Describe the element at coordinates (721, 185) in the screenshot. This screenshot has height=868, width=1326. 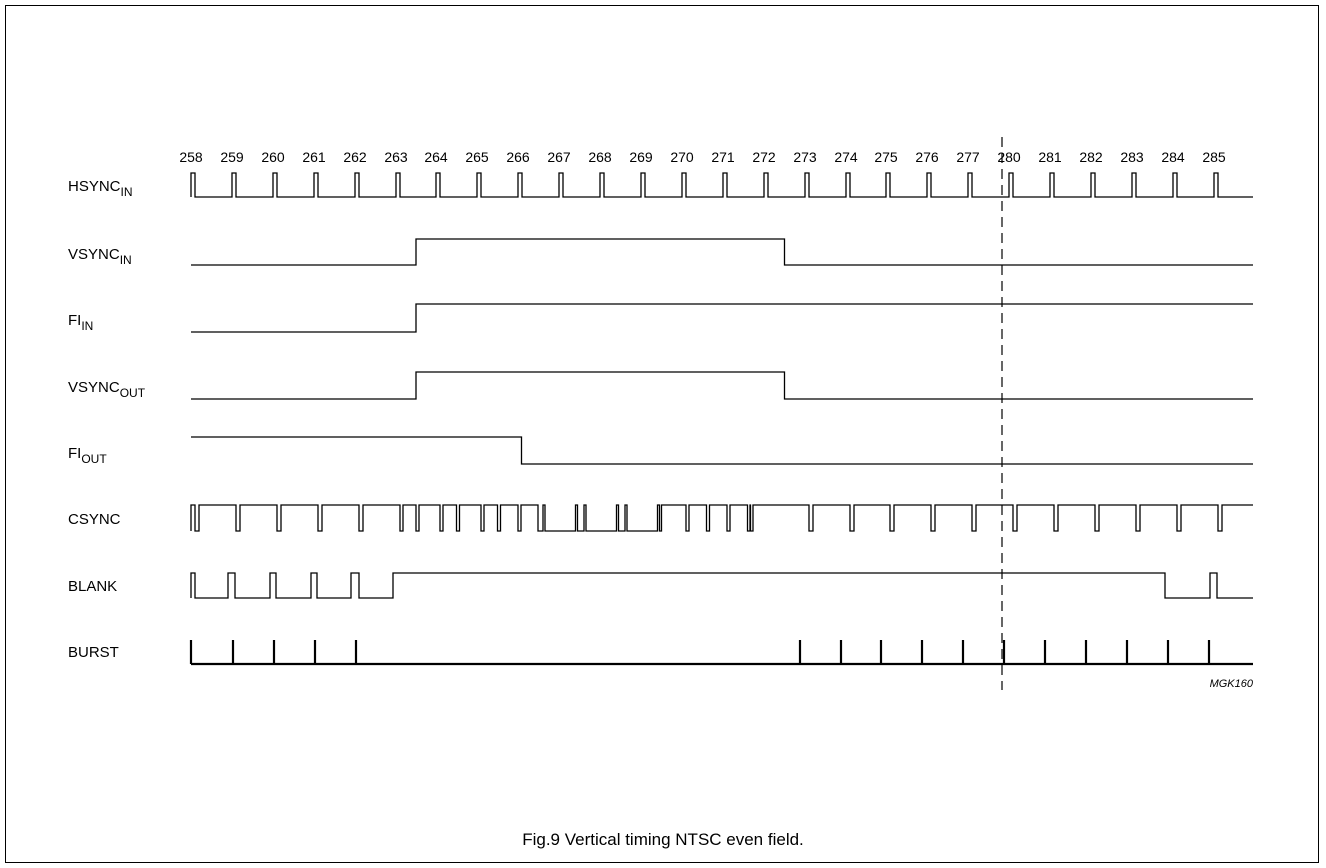
I see `waveform-hsync-in` at that location.